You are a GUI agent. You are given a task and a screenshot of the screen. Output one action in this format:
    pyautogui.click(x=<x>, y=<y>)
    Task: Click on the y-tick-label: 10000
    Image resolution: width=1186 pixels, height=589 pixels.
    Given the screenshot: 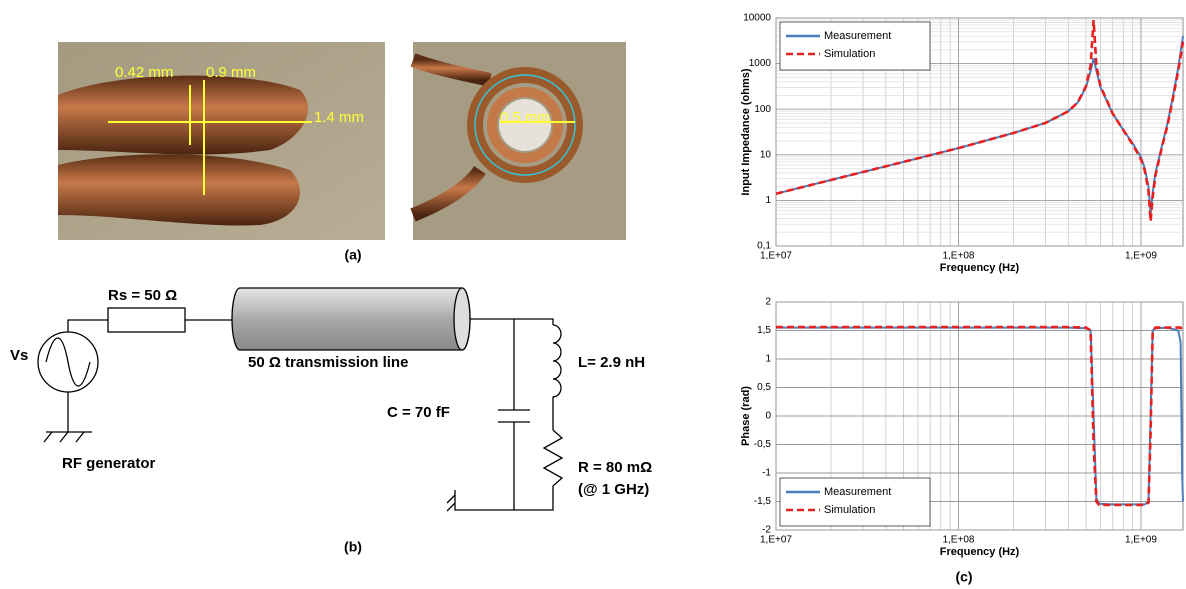 What is the action you would take?
    pyautogui.click(x=757, y=18)
    